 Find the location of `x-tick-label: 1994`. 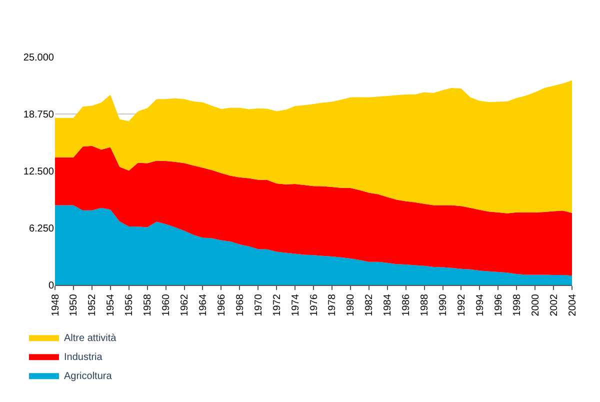

x-tick-label: 1994 is located at coordinates (480, 305).